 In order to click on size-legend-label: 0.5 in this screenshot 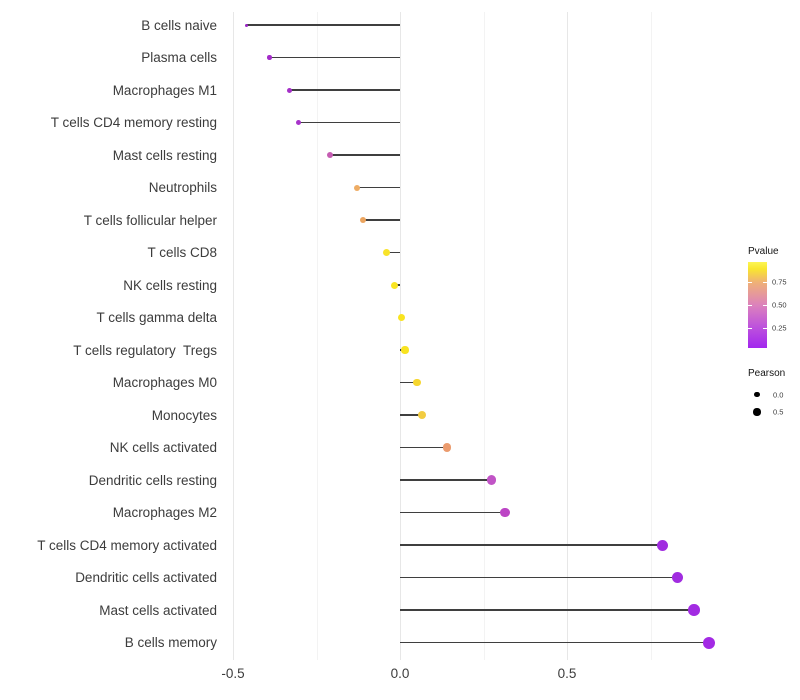, I will do `click(778, 412)`.